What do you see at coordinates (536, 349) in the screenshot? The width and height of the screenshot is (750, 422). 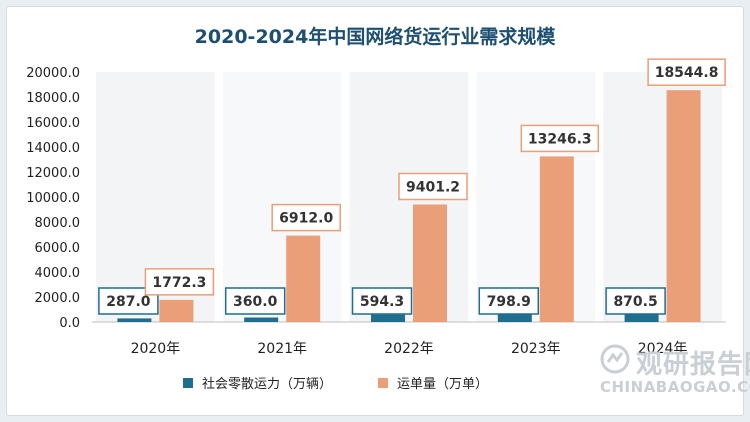 I see `x-tick-label: 2023年` at bounding box center [536, 349].